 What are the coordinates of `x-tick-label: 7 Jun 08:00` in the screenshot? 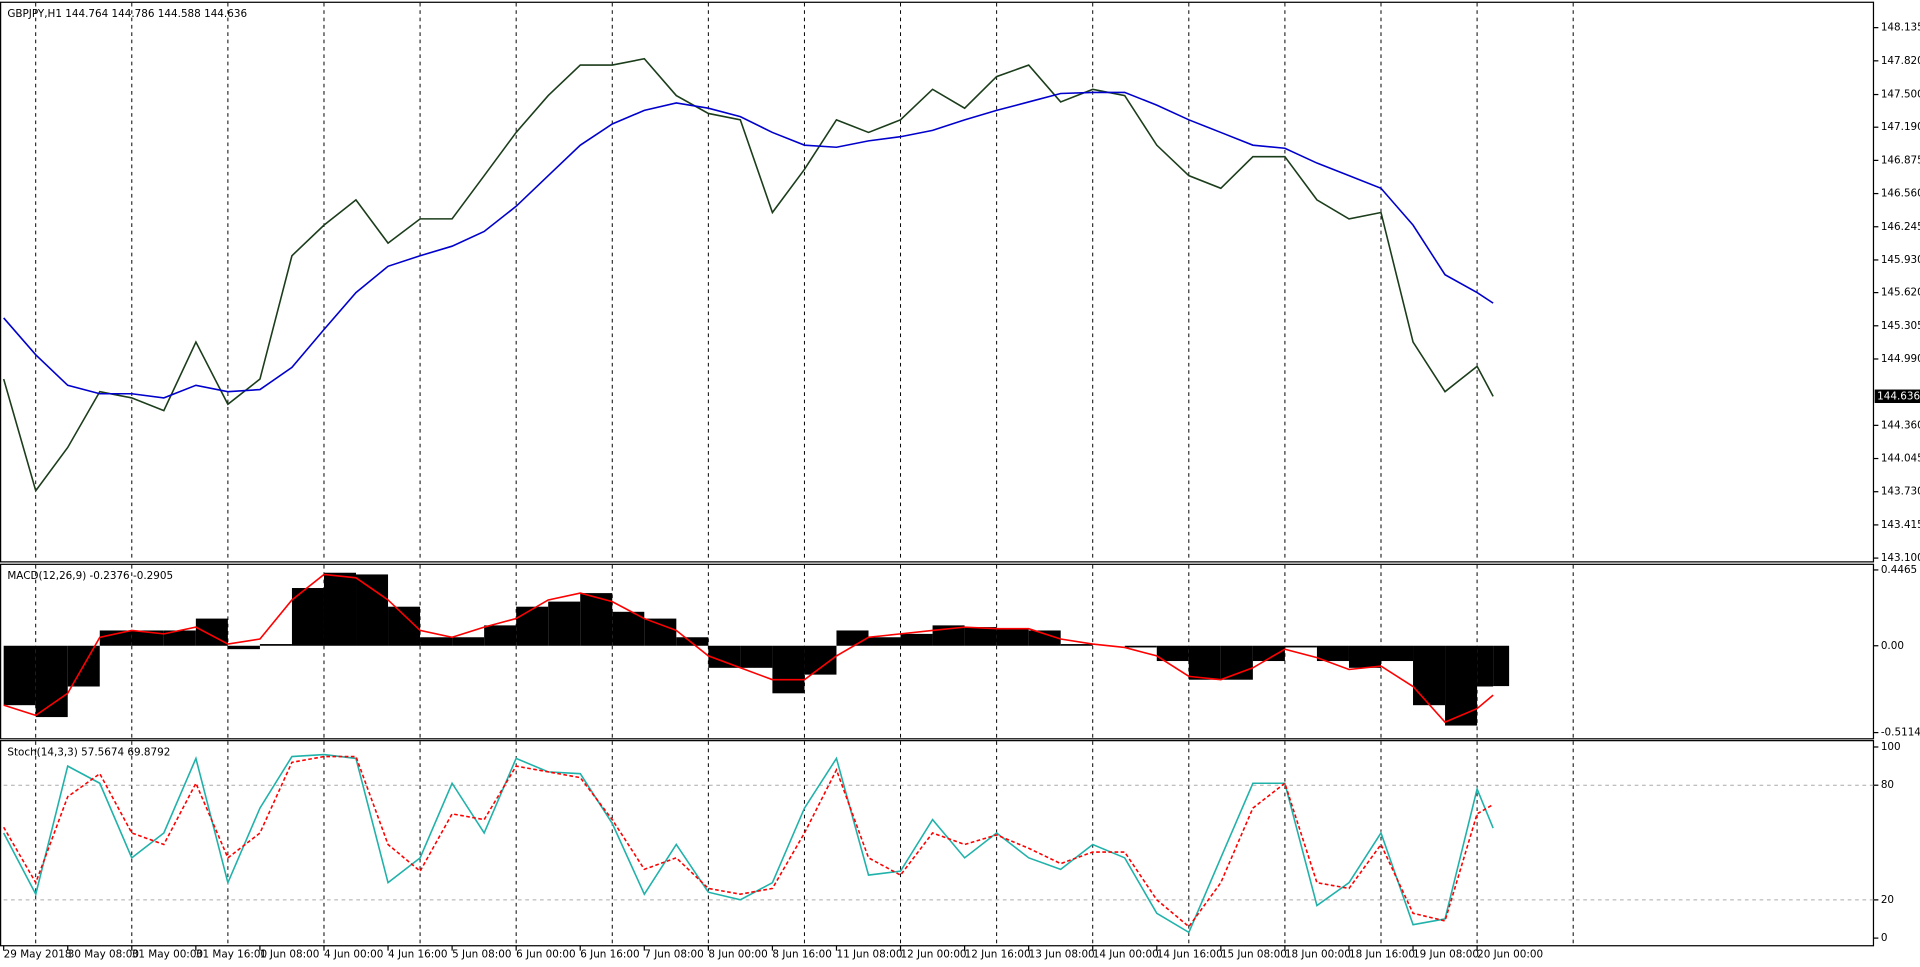 It's located at (673, 954).